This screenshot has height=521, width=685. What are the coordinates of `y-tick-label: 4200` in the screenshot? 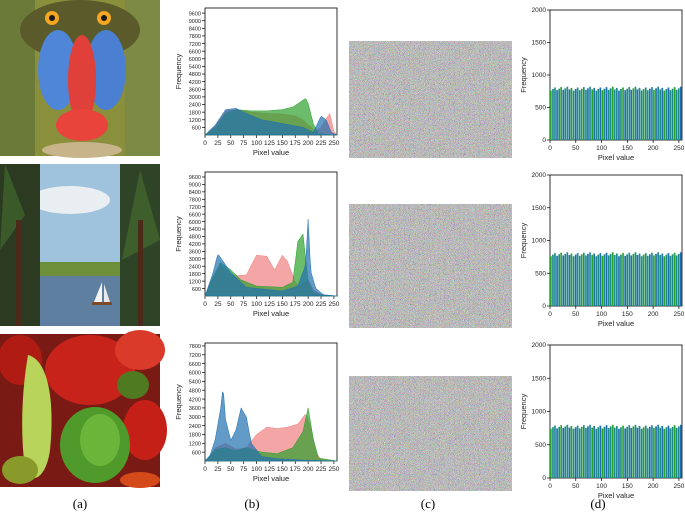 It's located at (195, 245).